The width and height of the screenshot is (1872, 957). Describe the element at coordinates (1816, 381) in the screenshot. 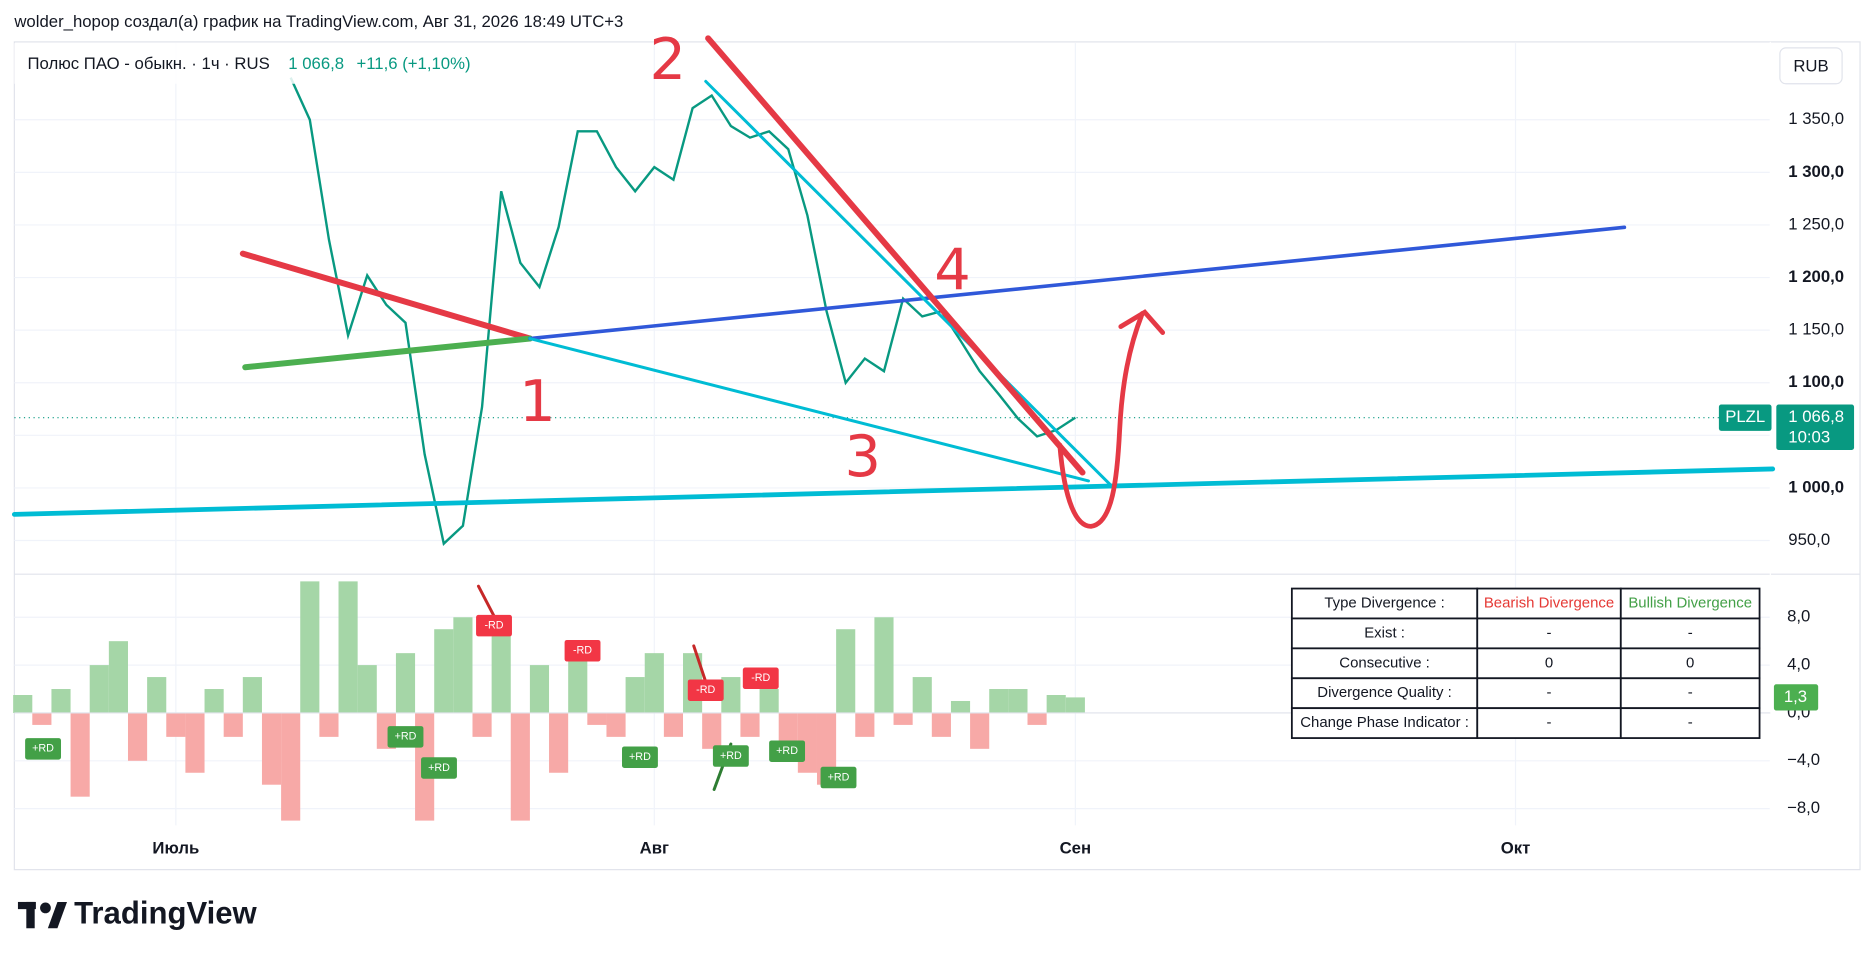

I see `y-tick-label: 1 100,0` at that location.